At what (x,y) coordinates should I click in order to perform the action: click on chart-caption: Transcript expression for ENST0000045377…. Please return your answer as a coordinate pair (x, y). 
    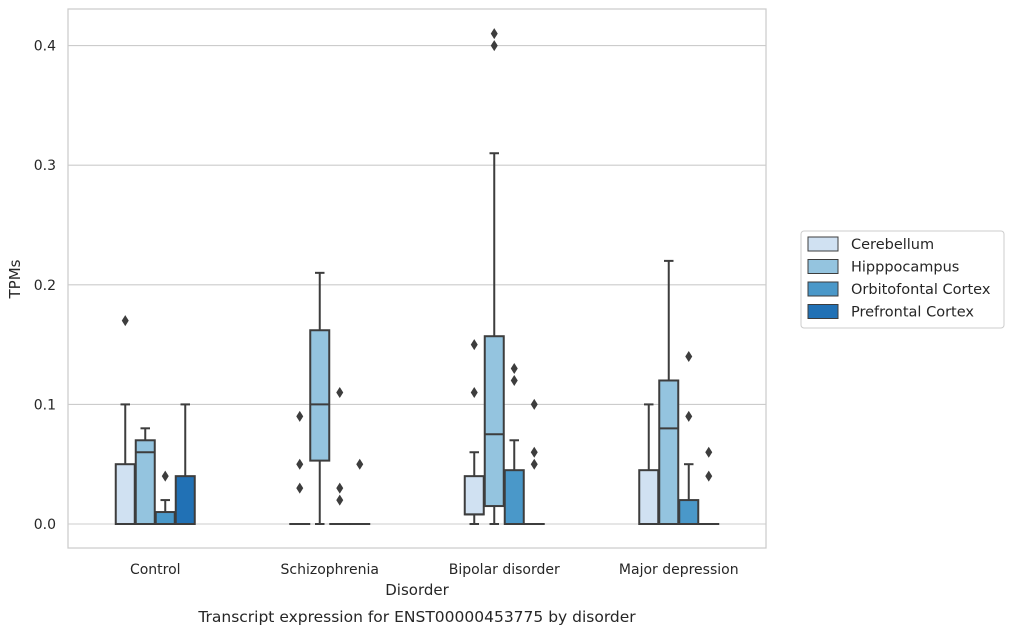
    Looking at the image, I should click on (416, 617).